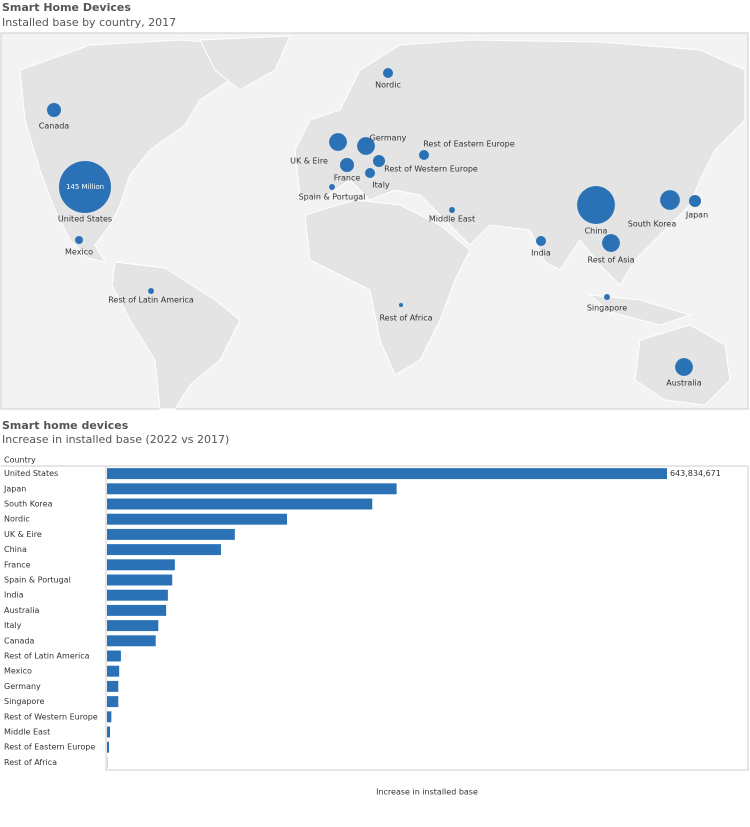 This screenshot has width=750, height=827. I want to click on land-greenland, so click(245, 63).